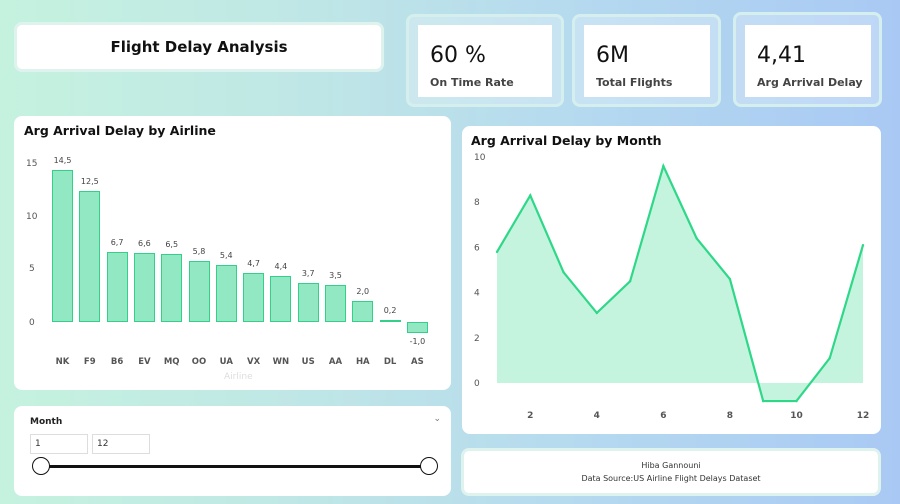 The width and height of the screenshot is (900, 504). What do you see at coordinates (807, 59) in the screenshot?
I see `kpi-arrival-delay-card: 4,41 Arg Arrival Delay` at bounding box center [807, 59].